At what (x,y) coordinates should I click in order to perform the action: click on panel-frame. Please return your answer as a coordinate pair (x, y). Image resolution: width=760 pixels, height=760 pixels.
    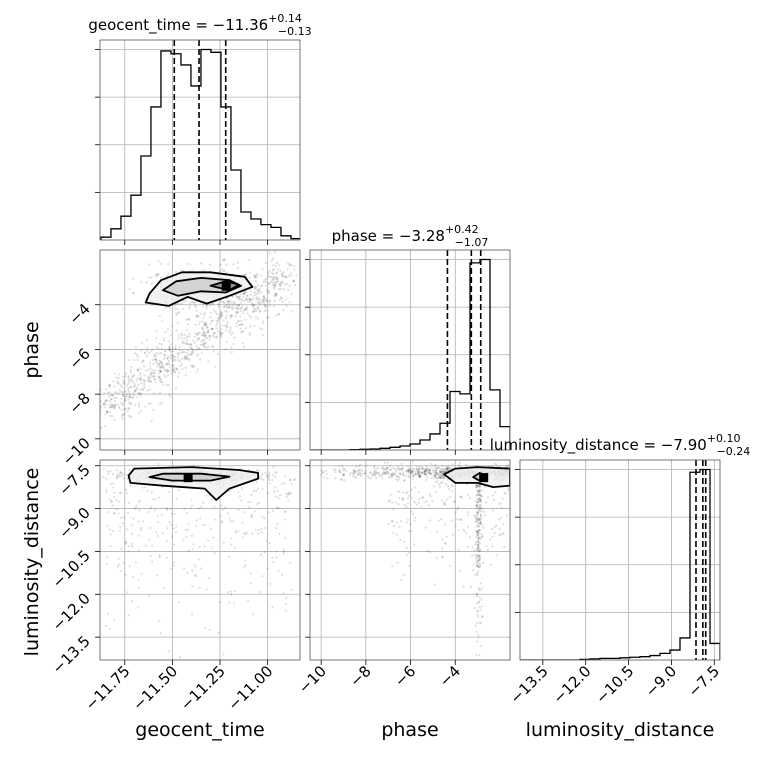
    Looking at the image, I should click on (200, 560).